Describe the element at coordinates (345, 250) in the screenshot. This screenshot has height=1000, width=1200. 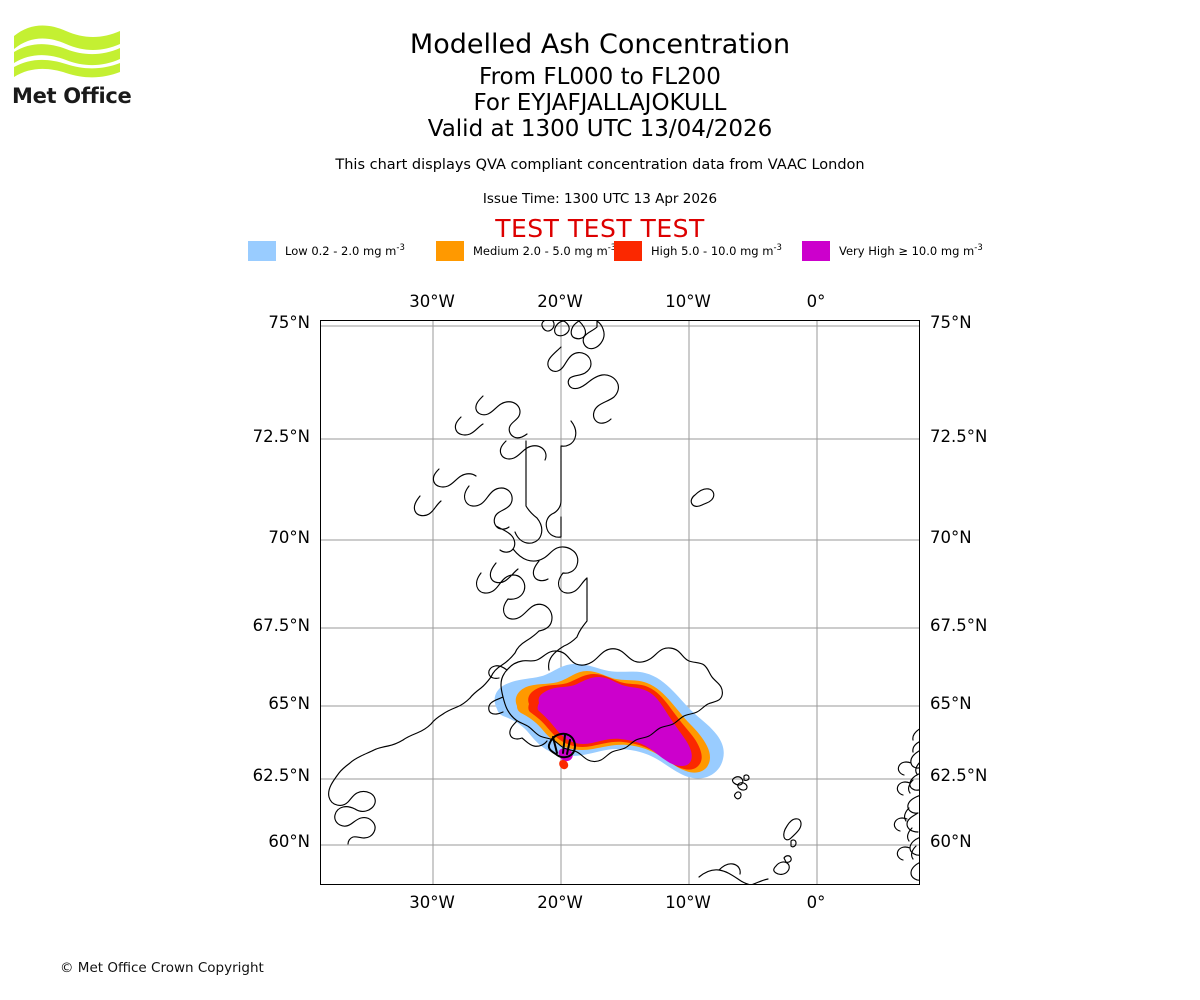
I see `legend-label-low: Low 0.2 - 2.0 mg m-3` at that location.